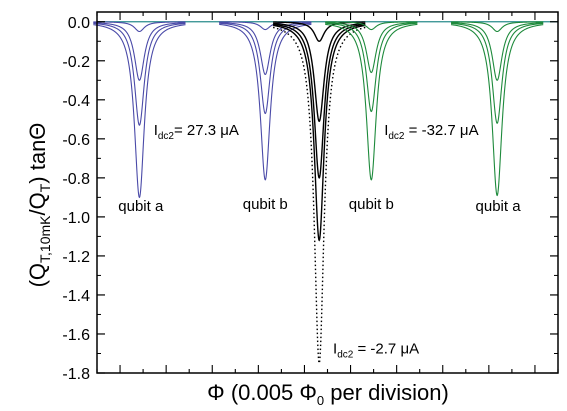 The height and width of the screenshot is (411, 567). I want to click on annotation-idc2-27: Idc2= 27.3 μA, so click(196, 132).